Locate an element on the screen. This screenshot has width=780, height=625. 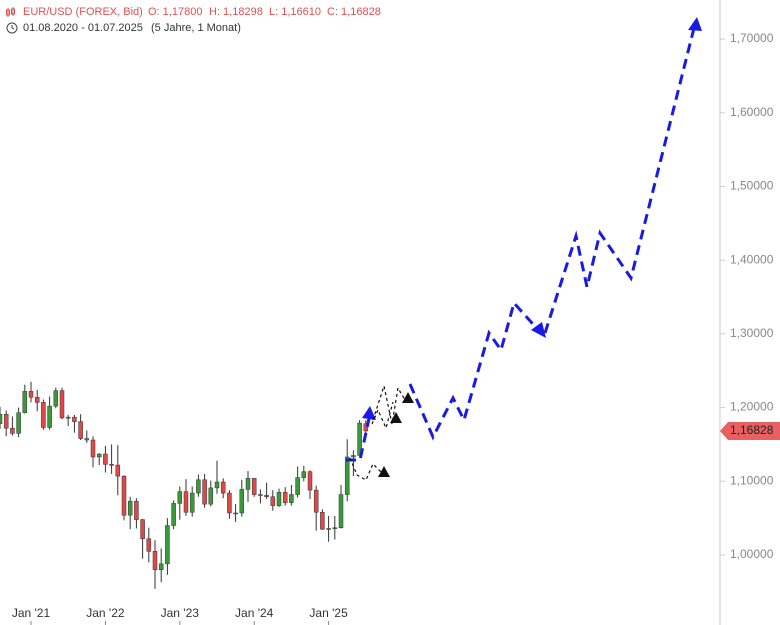
scenario-drawing is located at coordinates (377, 432).